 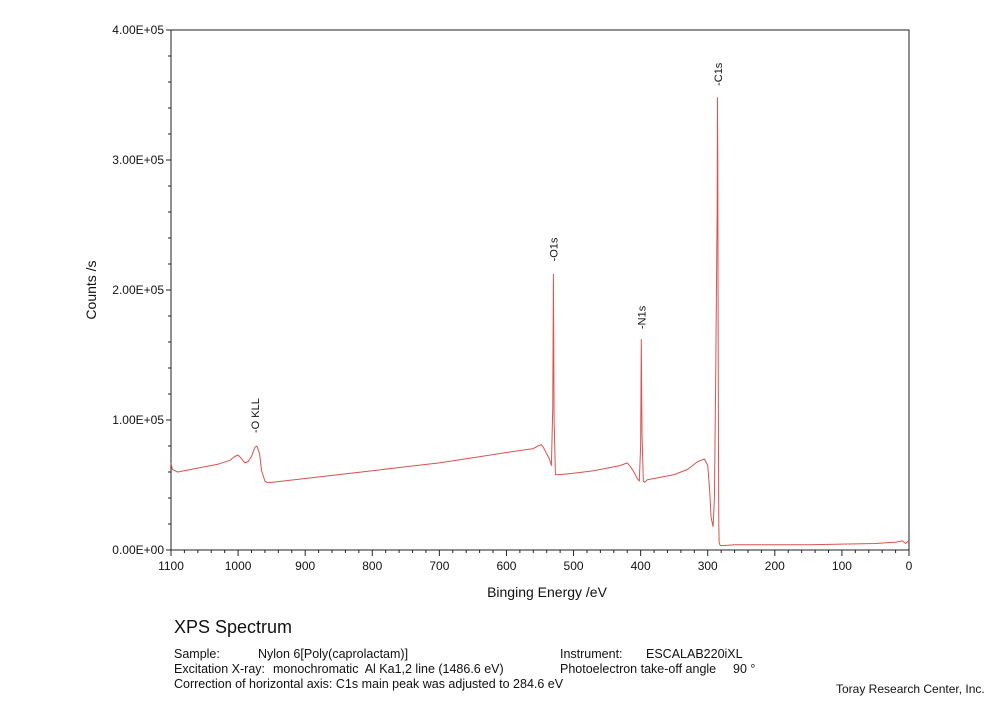 What do you see at coordinates (238, 566) in the screenshot?
I see `x-tick-label: 1000` at bounding box center [238, 566].